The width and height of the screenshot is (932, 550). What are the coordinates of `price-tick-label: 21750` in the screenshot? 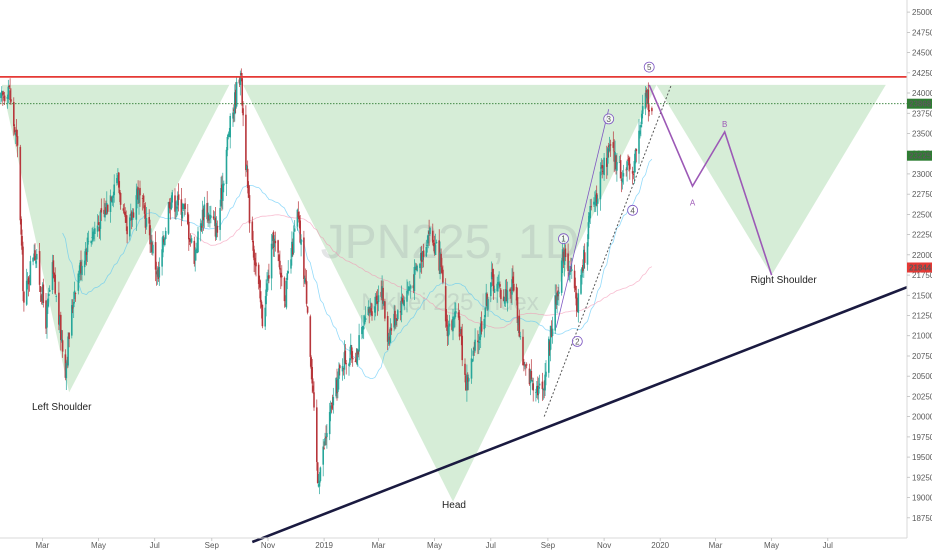 It's located at (922, 275).